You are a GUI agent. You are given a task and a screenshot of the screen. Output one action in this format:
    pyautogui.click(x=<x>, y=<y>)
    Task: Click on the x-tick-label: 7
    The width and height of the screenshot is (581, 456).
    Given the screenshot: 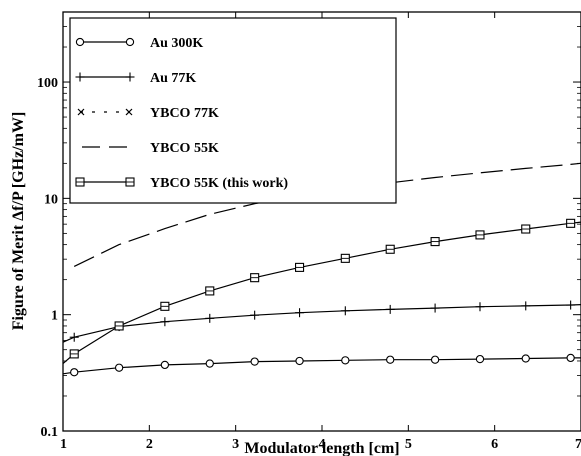 What is the action you would take?
    pyautogui.click(x=578, y=444)
    